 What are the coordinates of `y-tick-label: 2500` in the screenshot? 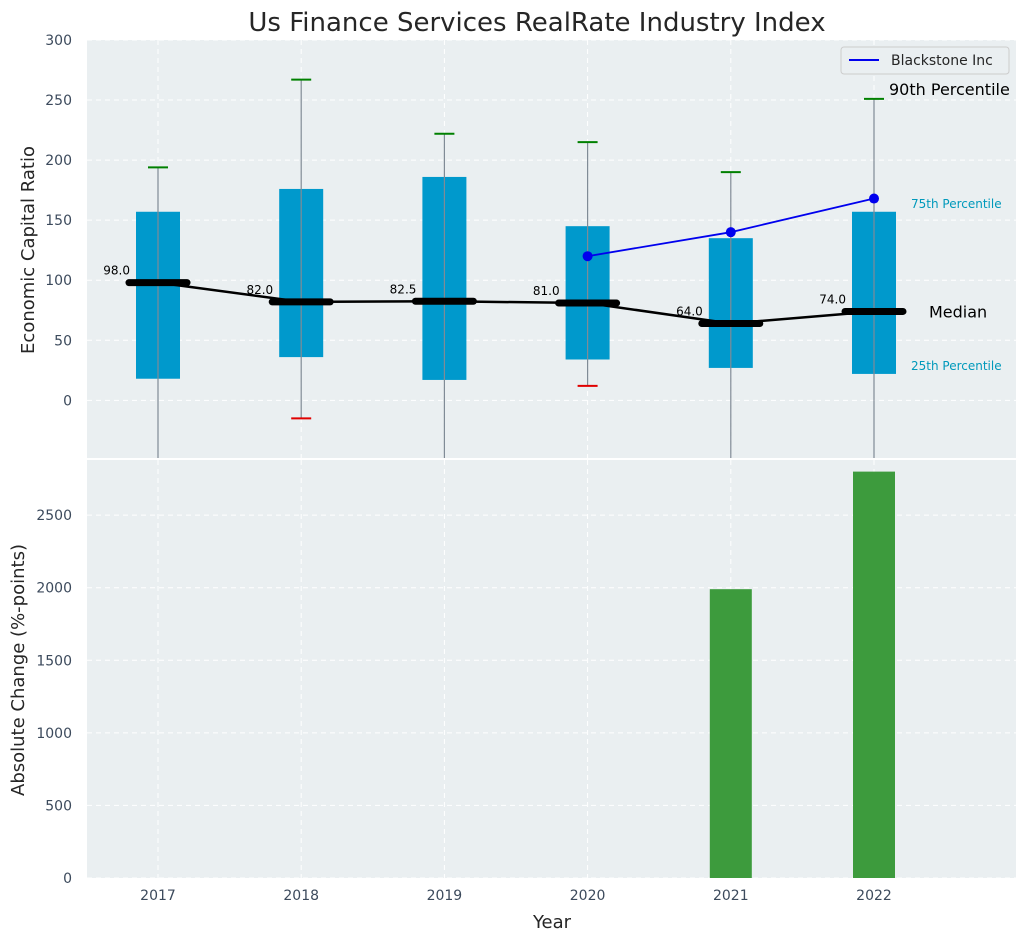 It's located at (54, 516).